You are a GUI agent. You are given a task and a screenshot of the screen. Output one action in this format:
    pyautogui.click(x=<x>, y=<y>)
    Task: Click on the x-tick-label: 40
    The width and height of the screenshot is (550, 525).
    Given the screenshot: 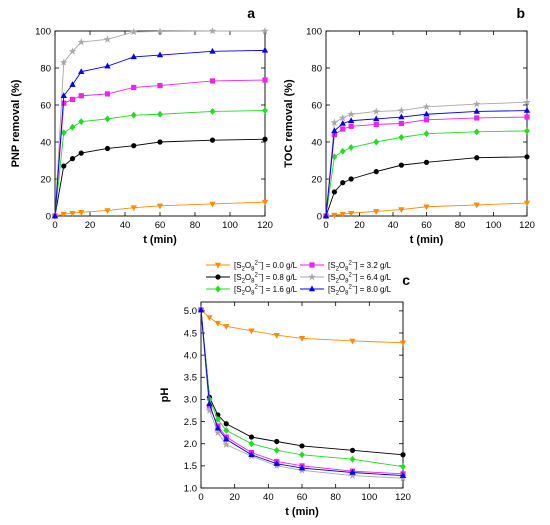 What is the action you would take?
    pyautogui.click(x=268, y=497)
    